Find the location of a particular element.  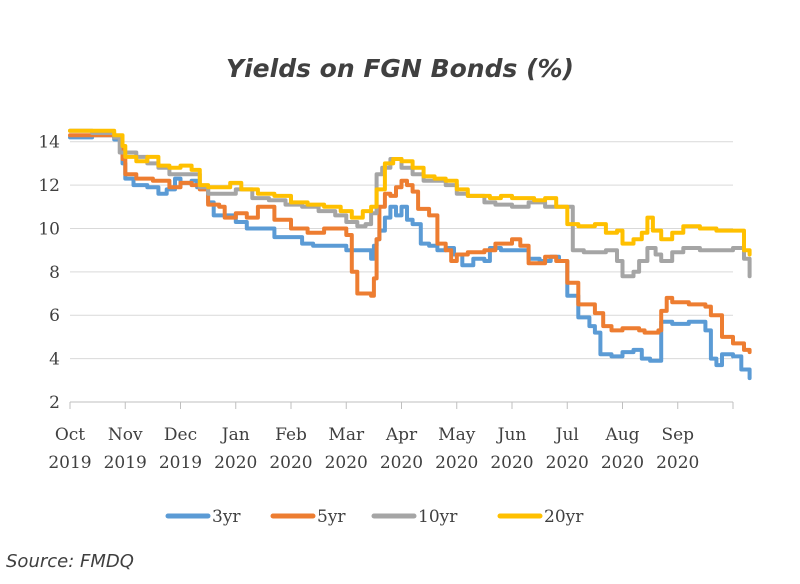

x-tick-label-month: Jan is located at coordinates (235, 435).